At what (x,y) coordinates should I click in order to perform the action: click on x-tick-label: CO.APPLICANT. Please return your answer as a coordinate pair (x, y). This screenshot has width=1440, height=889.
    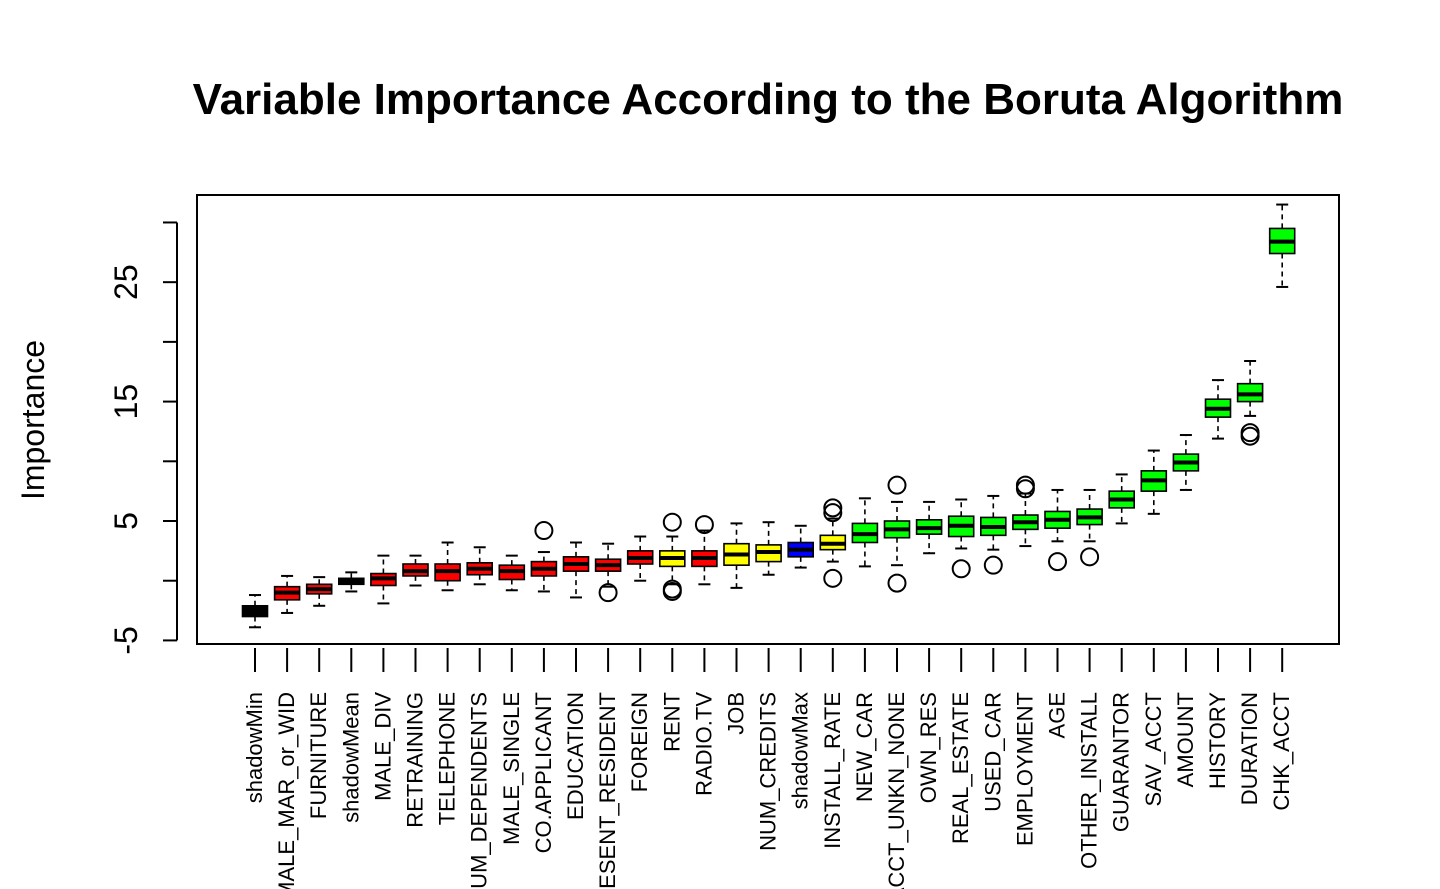
    Looking at the image, I should click on (543, 772).